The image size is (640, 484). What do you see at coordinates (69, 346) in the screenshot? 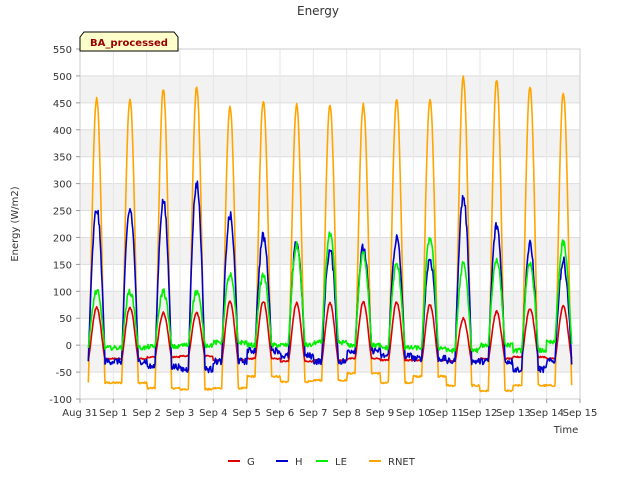
I see `y-tick-label: 0` at bounding box center [69, 346].